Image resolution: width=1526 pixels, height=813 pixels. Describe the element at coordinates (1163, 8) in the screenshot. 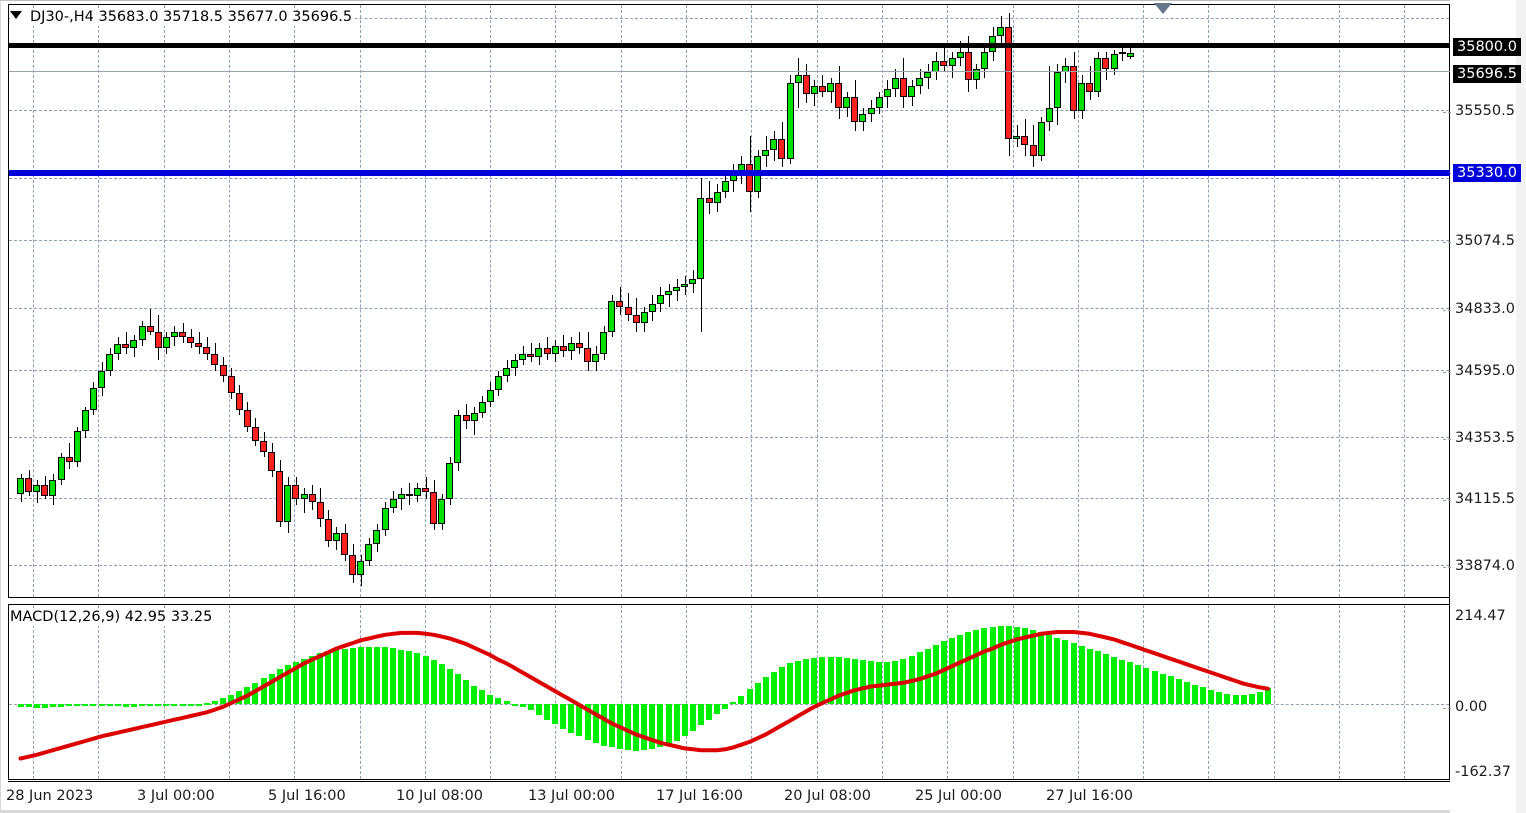

I see `marker-triangle-down-icon` at that location.